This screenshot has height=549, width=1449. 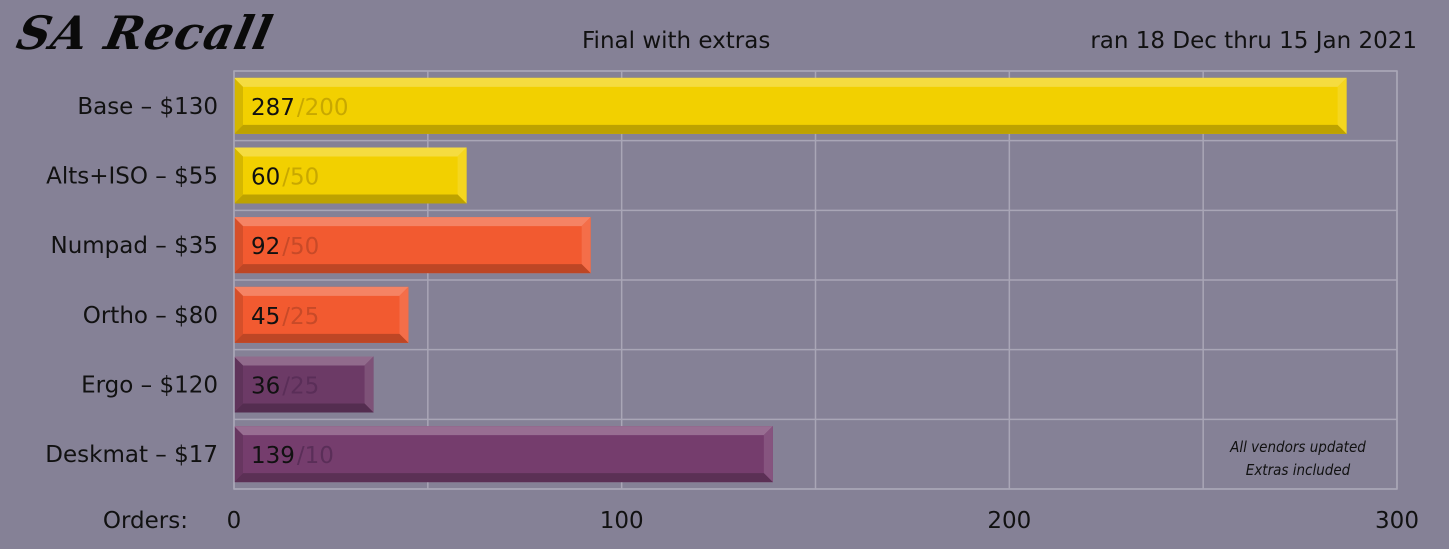 I want to click on x-tick-label: 200, so click(x=1009, y=521).